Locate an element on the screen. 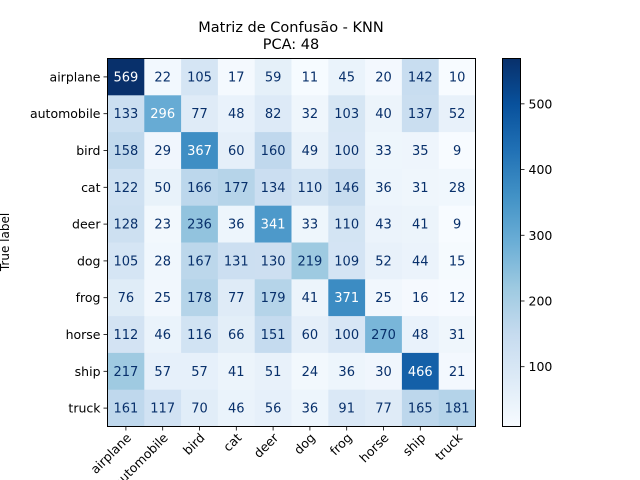  cell-value-label: 56 is located at coordinates (273, 409).